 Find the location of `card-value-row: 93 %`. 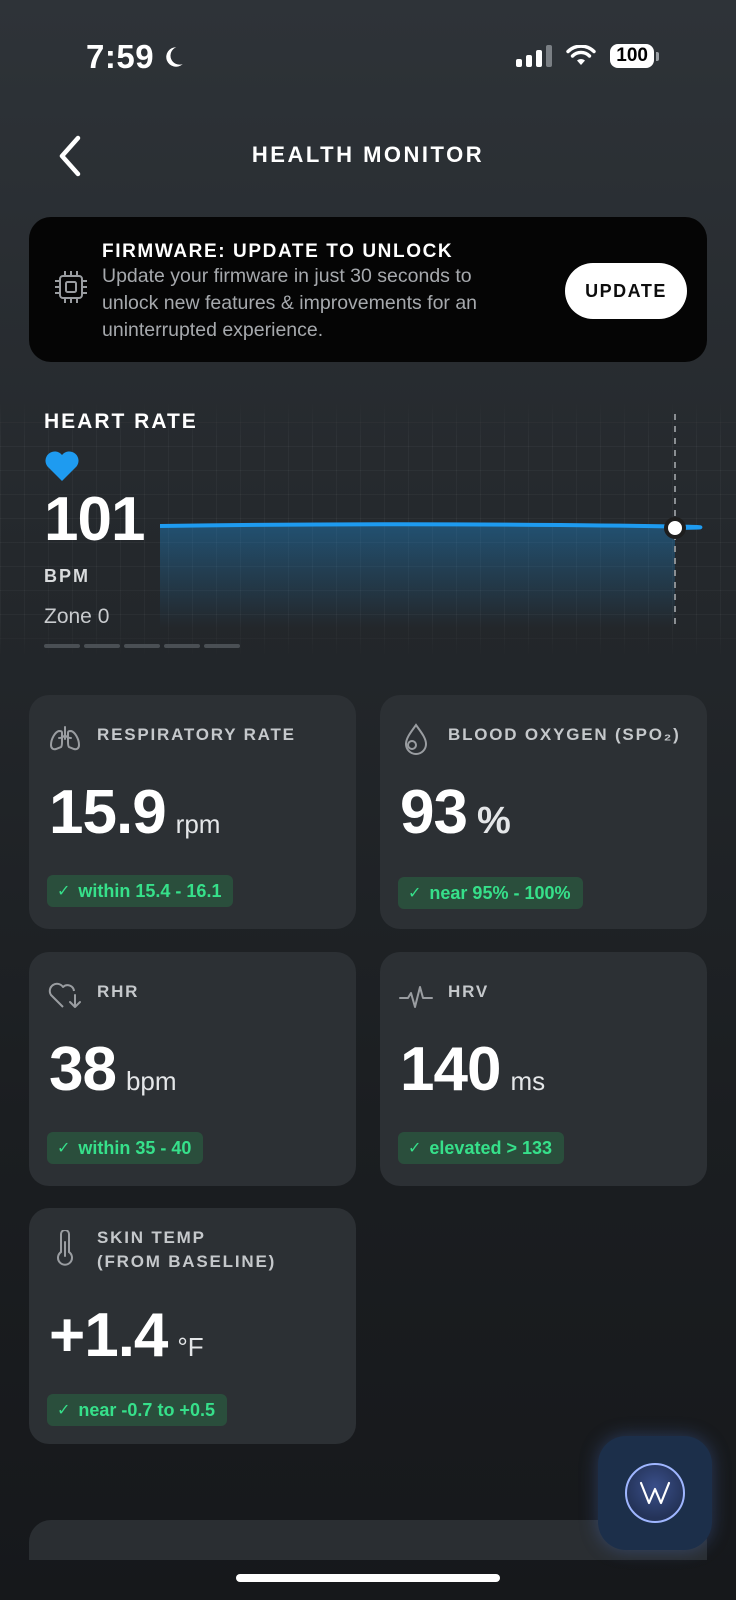

card-value-row: 93 % is located at coordinates (455, 812).